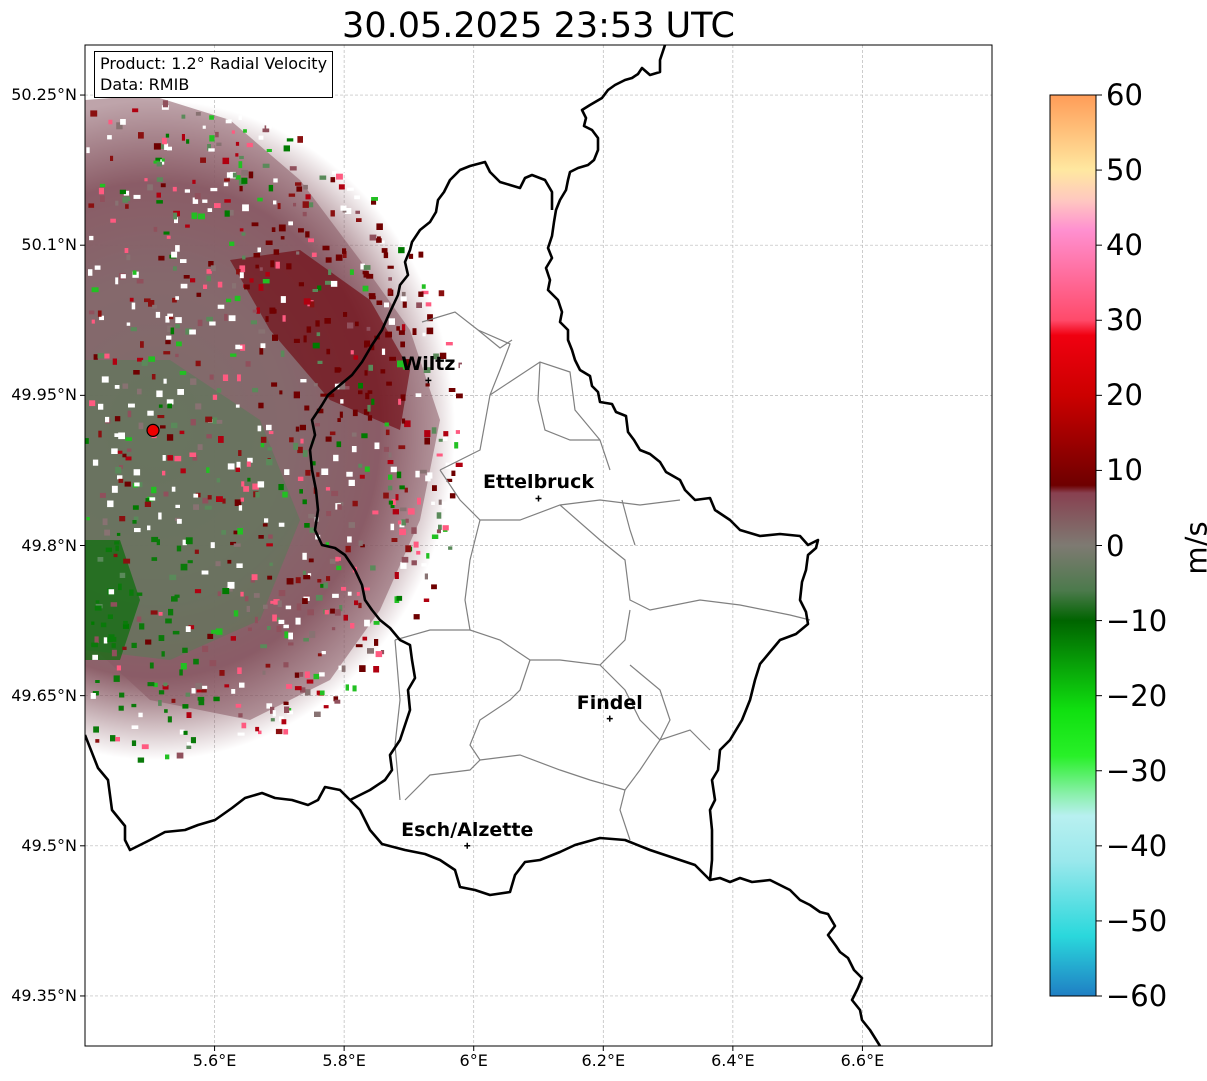 This screenshot has width=1207, height=1081. What do you see at coordinates (1137, 770) in the screenshot?
I see `colorbar-tick-label: −30` at bounding box center [1137, 770].